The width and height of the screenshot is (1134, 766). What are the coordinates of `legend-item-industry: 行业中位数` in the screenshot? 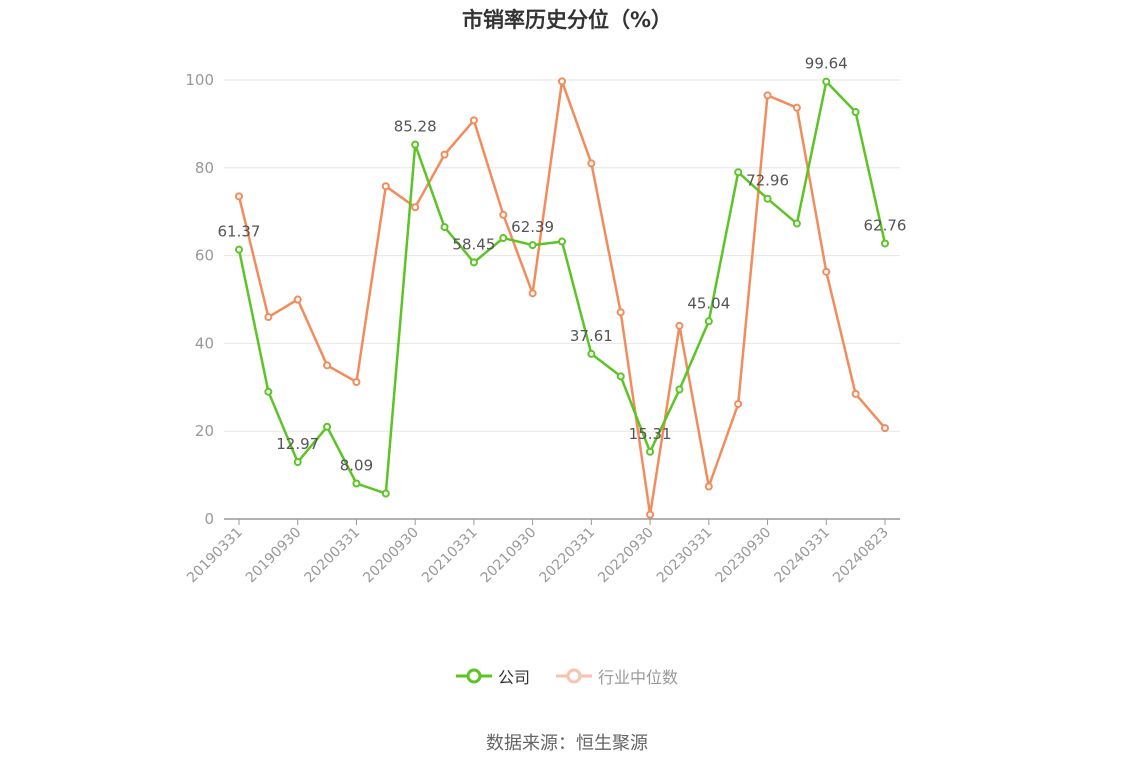 It's located at (617, 676).